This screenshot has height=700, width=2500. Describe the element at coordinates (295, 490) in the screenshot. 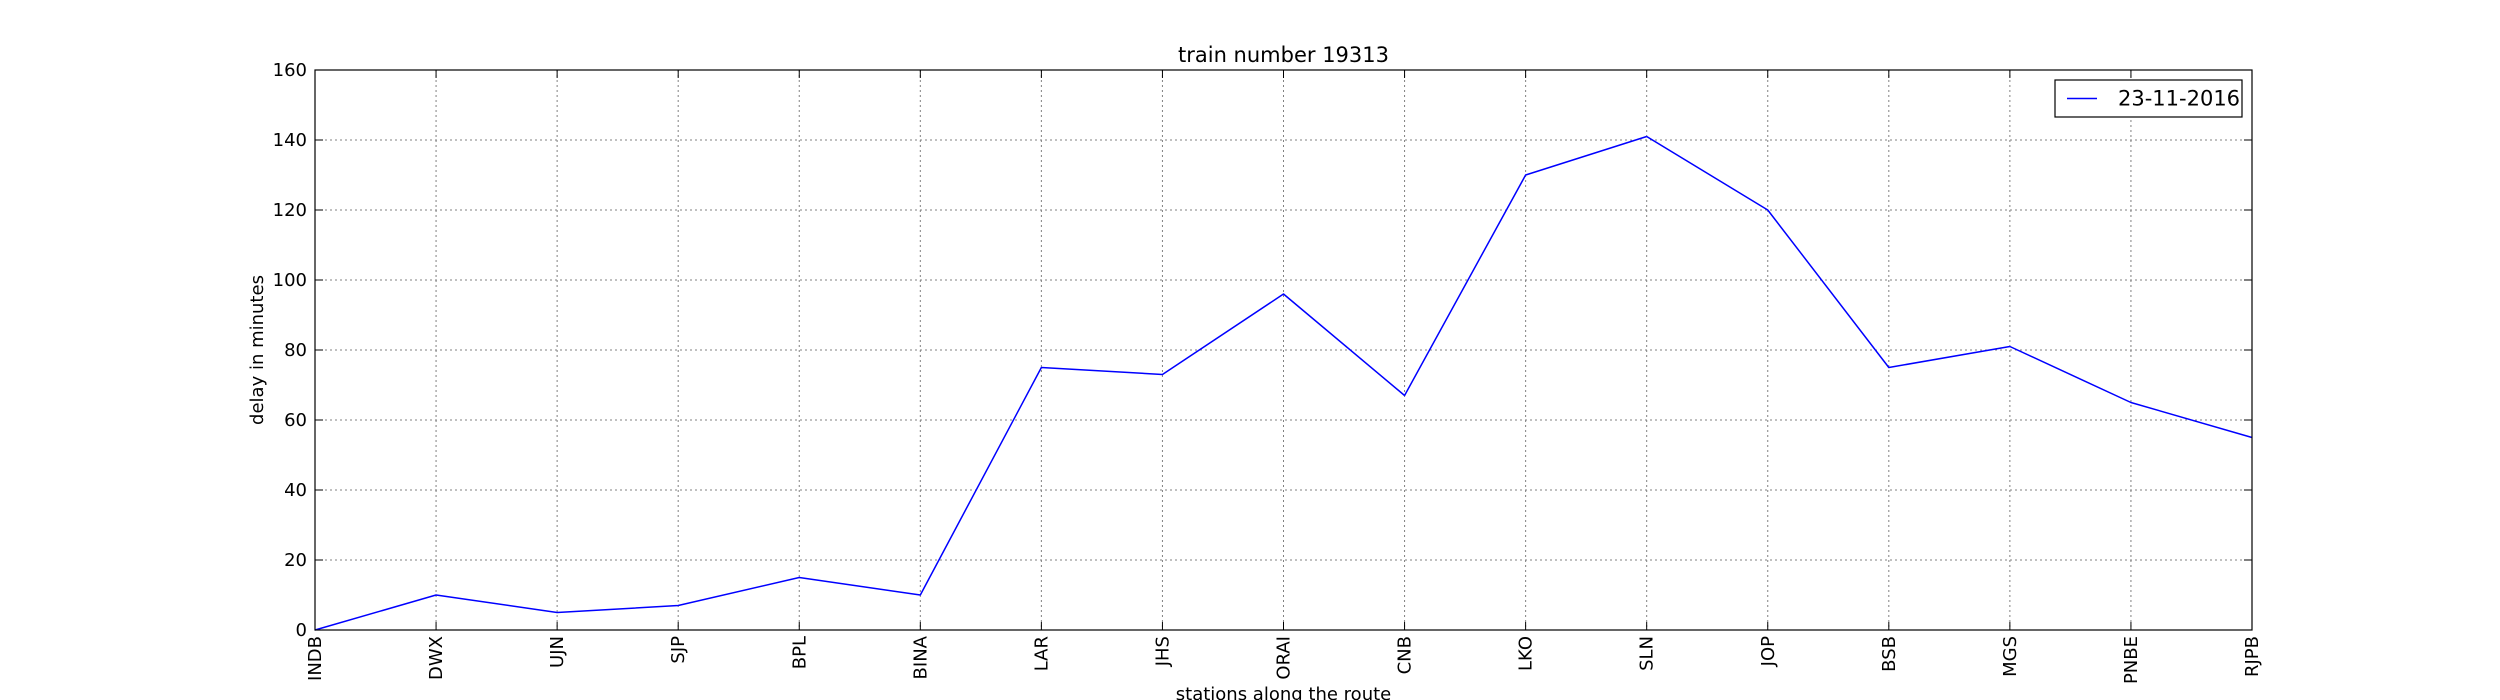

I see `y-tick-label: 40` at that location.